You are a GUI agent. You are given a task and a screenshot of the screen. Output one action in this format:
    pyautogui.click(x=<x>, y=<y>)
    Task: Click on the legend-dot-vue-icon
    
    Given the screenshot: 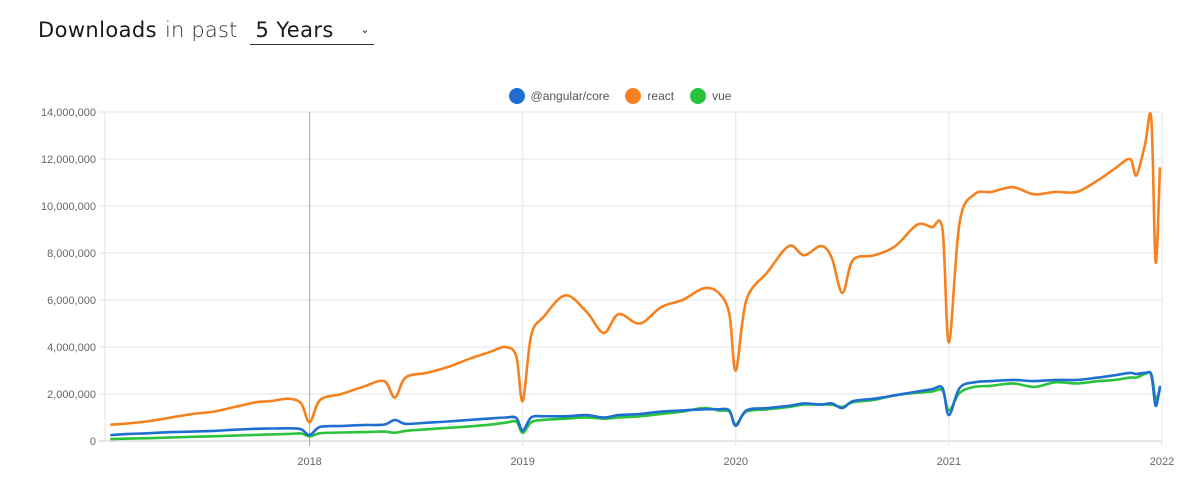 What is the action you would take?
    pyautogui.click(x=698, y=96)
    